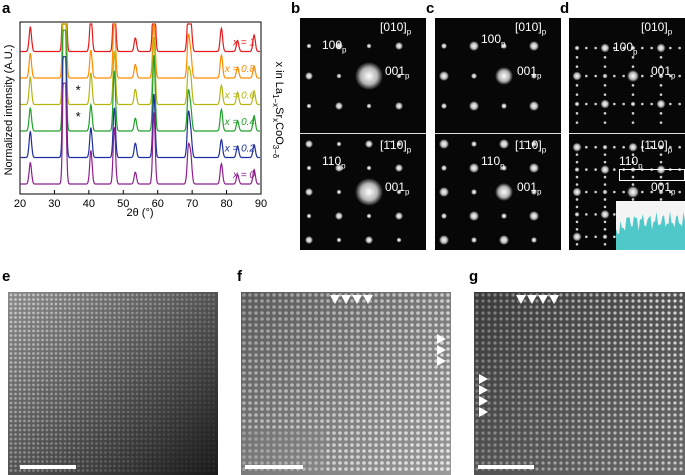 Image resolution: width=685 pixels, height=475 pixels. I want to click on panel-label-b: b, so click(296, 8).